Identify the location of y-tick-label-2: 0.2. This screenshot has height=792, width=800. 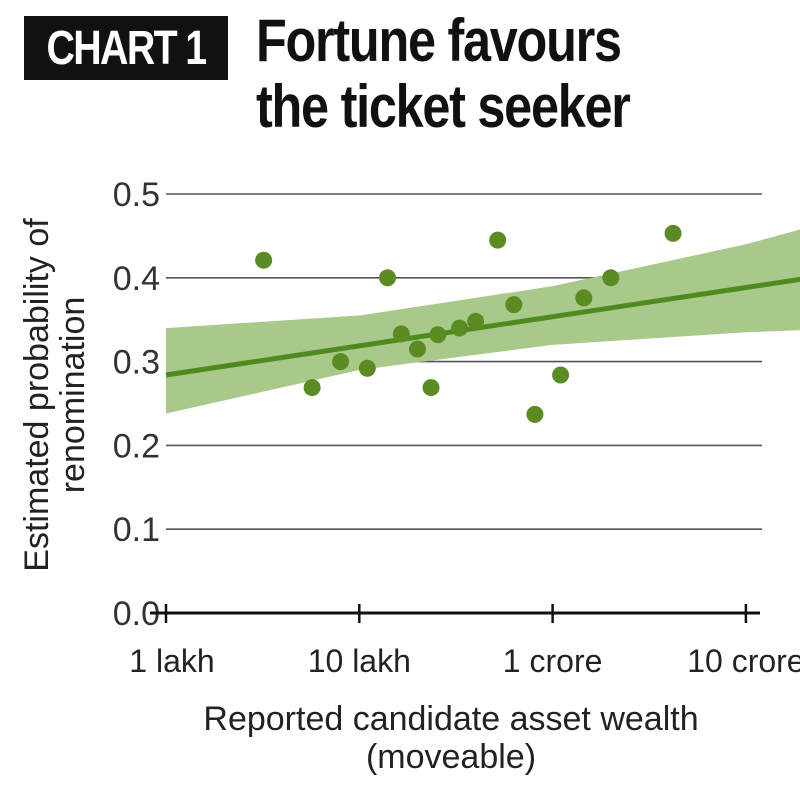
(136, 446).